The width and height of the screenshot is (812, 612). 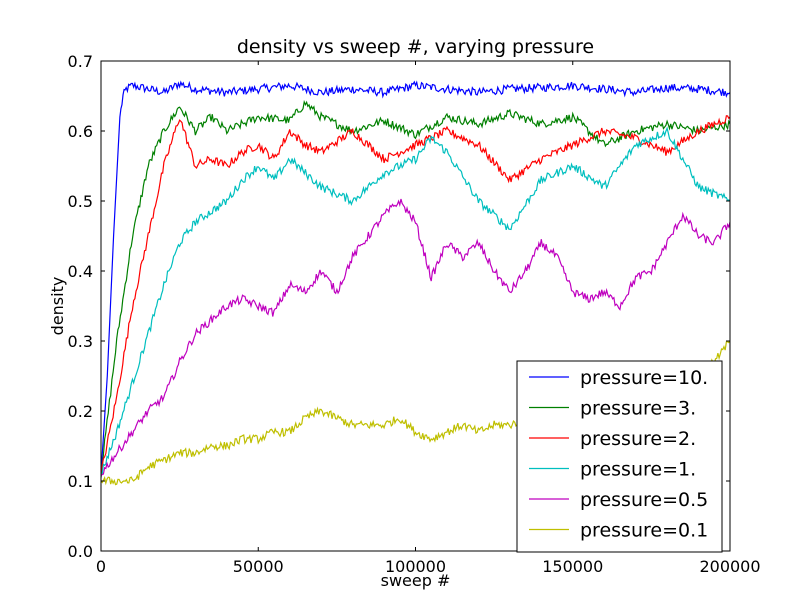 I want to click on x-tick-label: 100000, so click(x=415, y=566).